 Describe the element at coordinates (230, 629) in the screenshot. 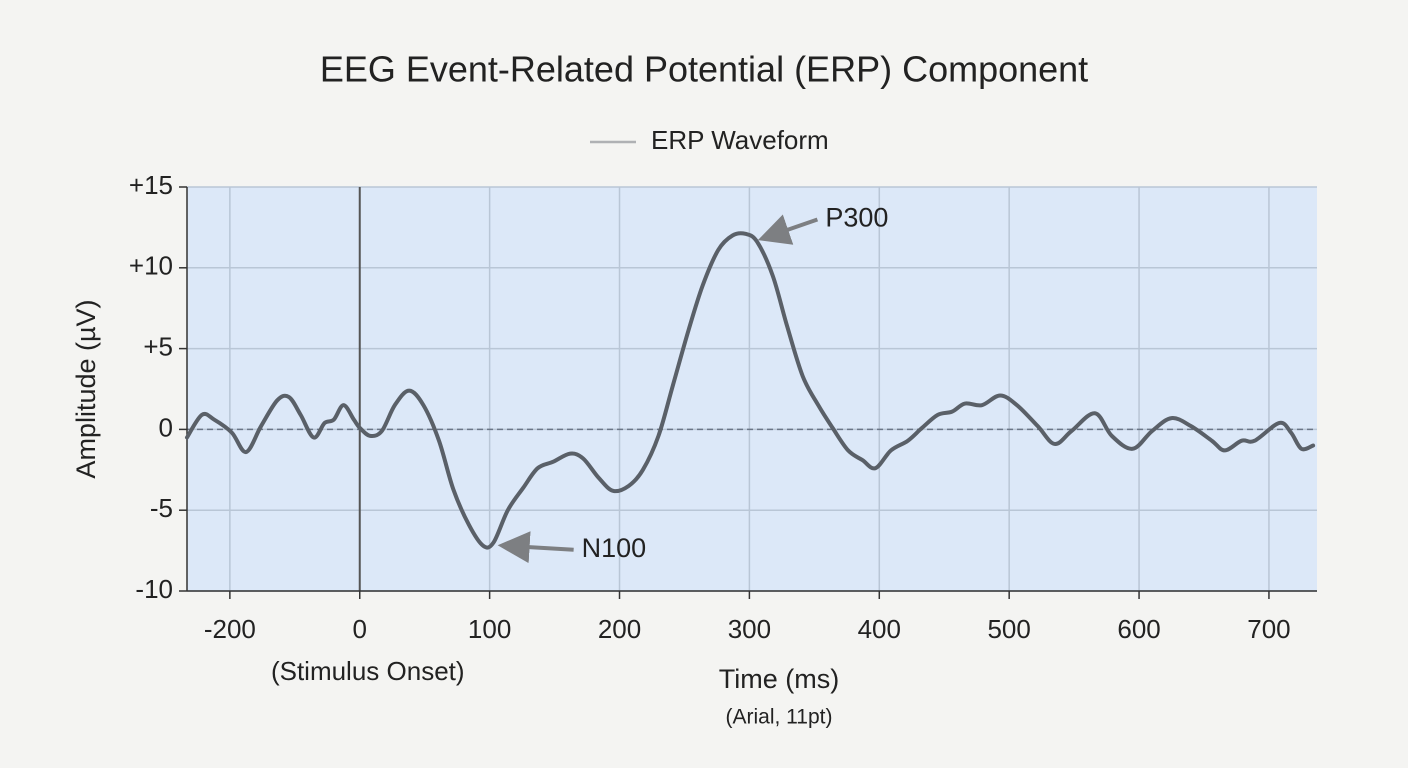

I see `x-tick-label: -200` at that location.